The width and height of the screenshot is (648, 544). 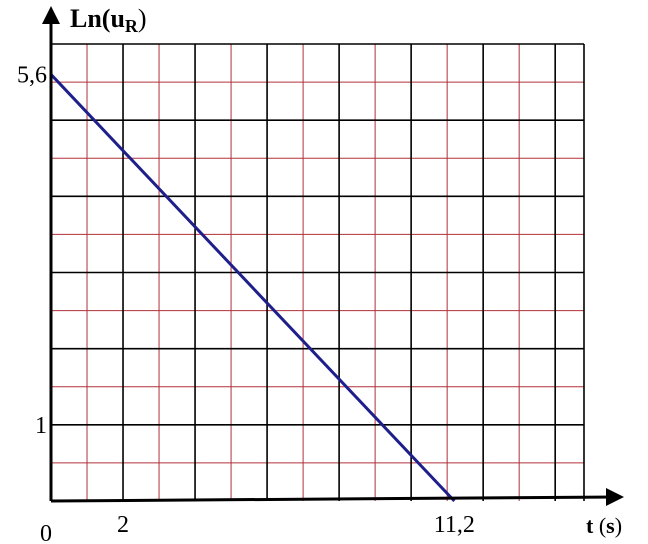 I want to click on x-tick-label: 2, so click(x=123, y=525).